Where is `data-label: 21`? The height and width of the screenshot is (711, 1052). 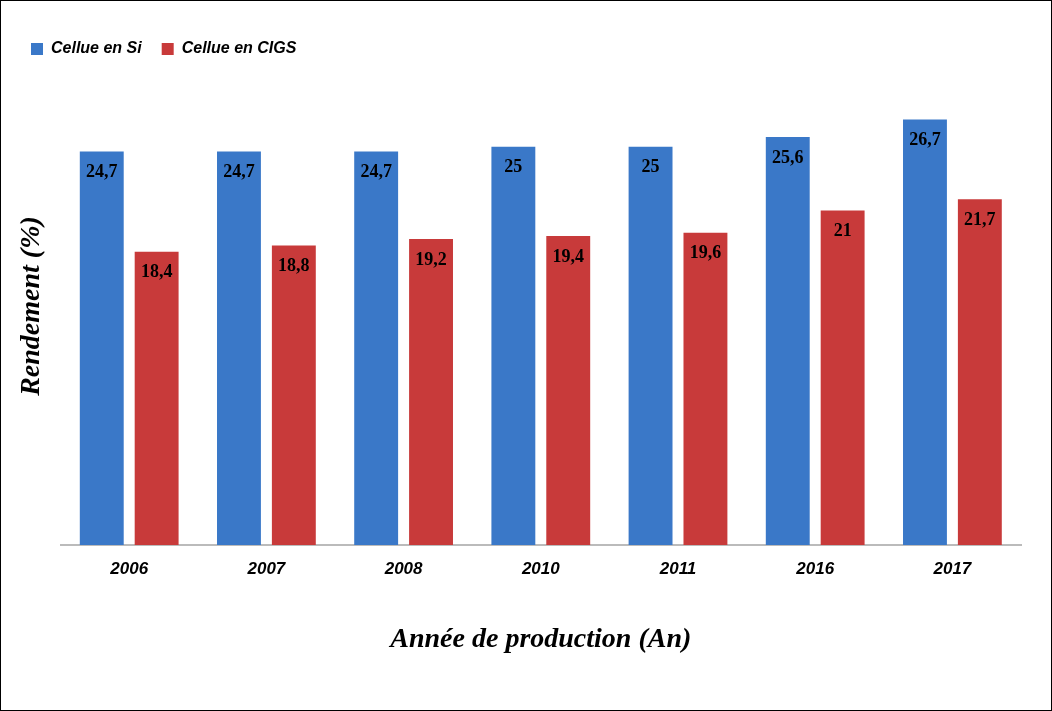 data-label: 21 is located at coordinates (842, 230).